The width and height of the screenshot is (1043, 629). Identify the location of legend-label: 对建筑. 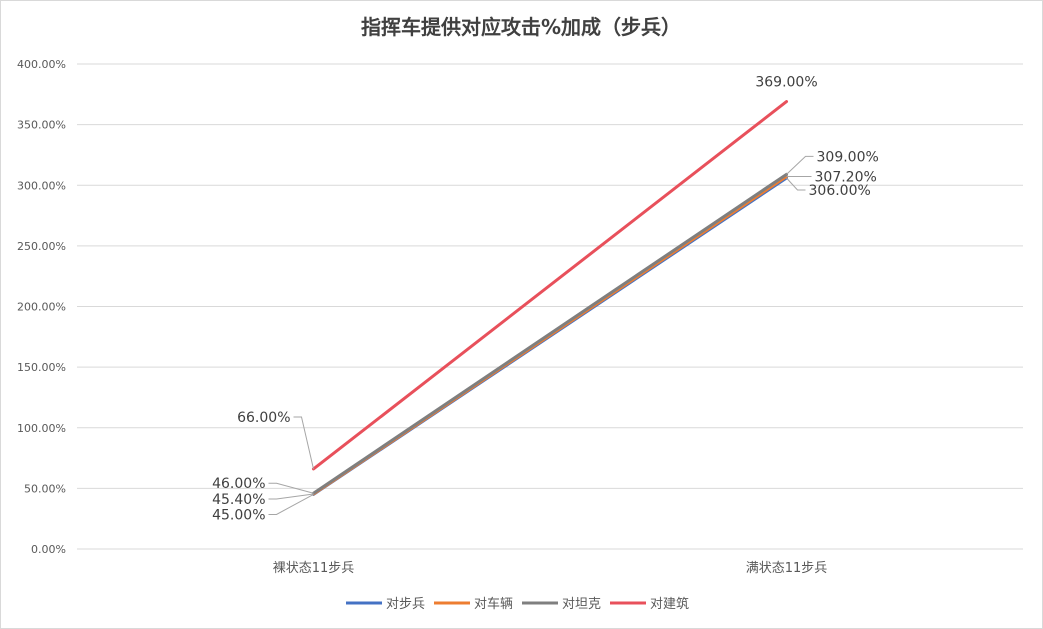
(669, 604).